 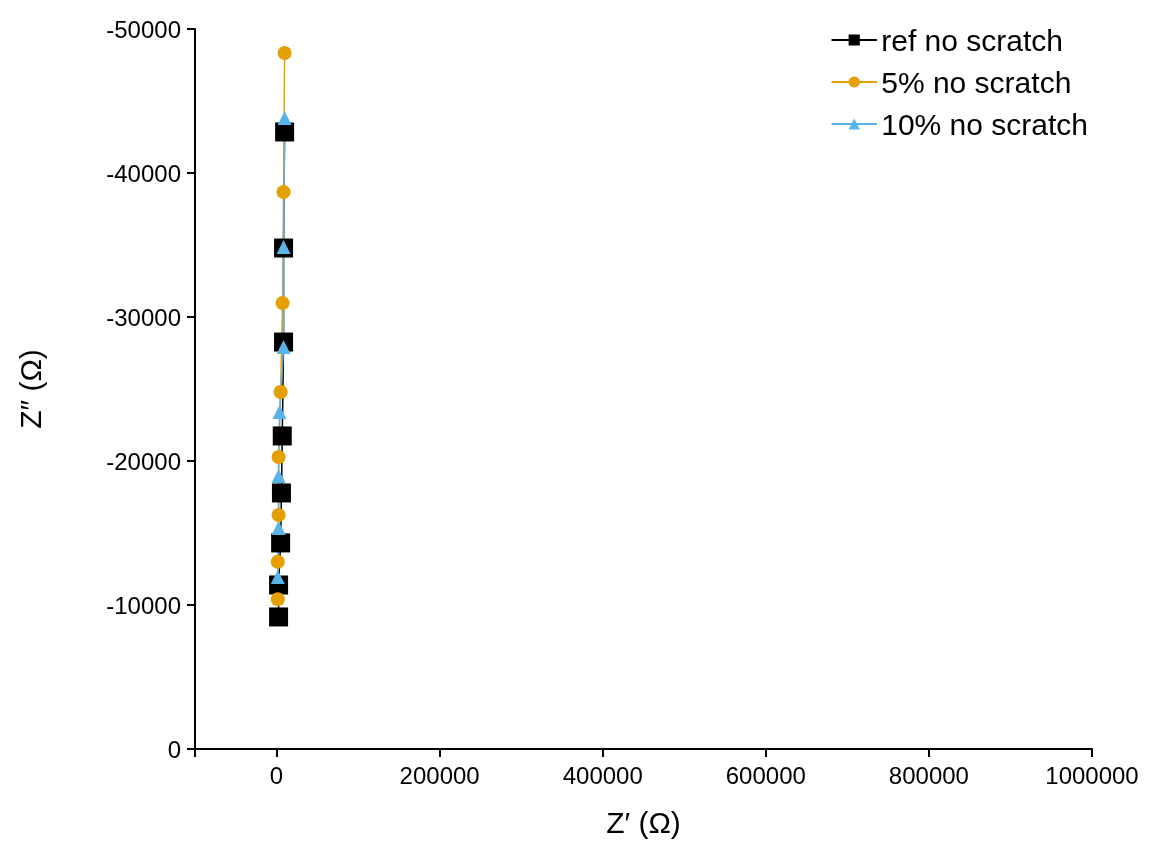 I want to click on y-axis-title: Z″ (Ω), so click(x=30, y=389).